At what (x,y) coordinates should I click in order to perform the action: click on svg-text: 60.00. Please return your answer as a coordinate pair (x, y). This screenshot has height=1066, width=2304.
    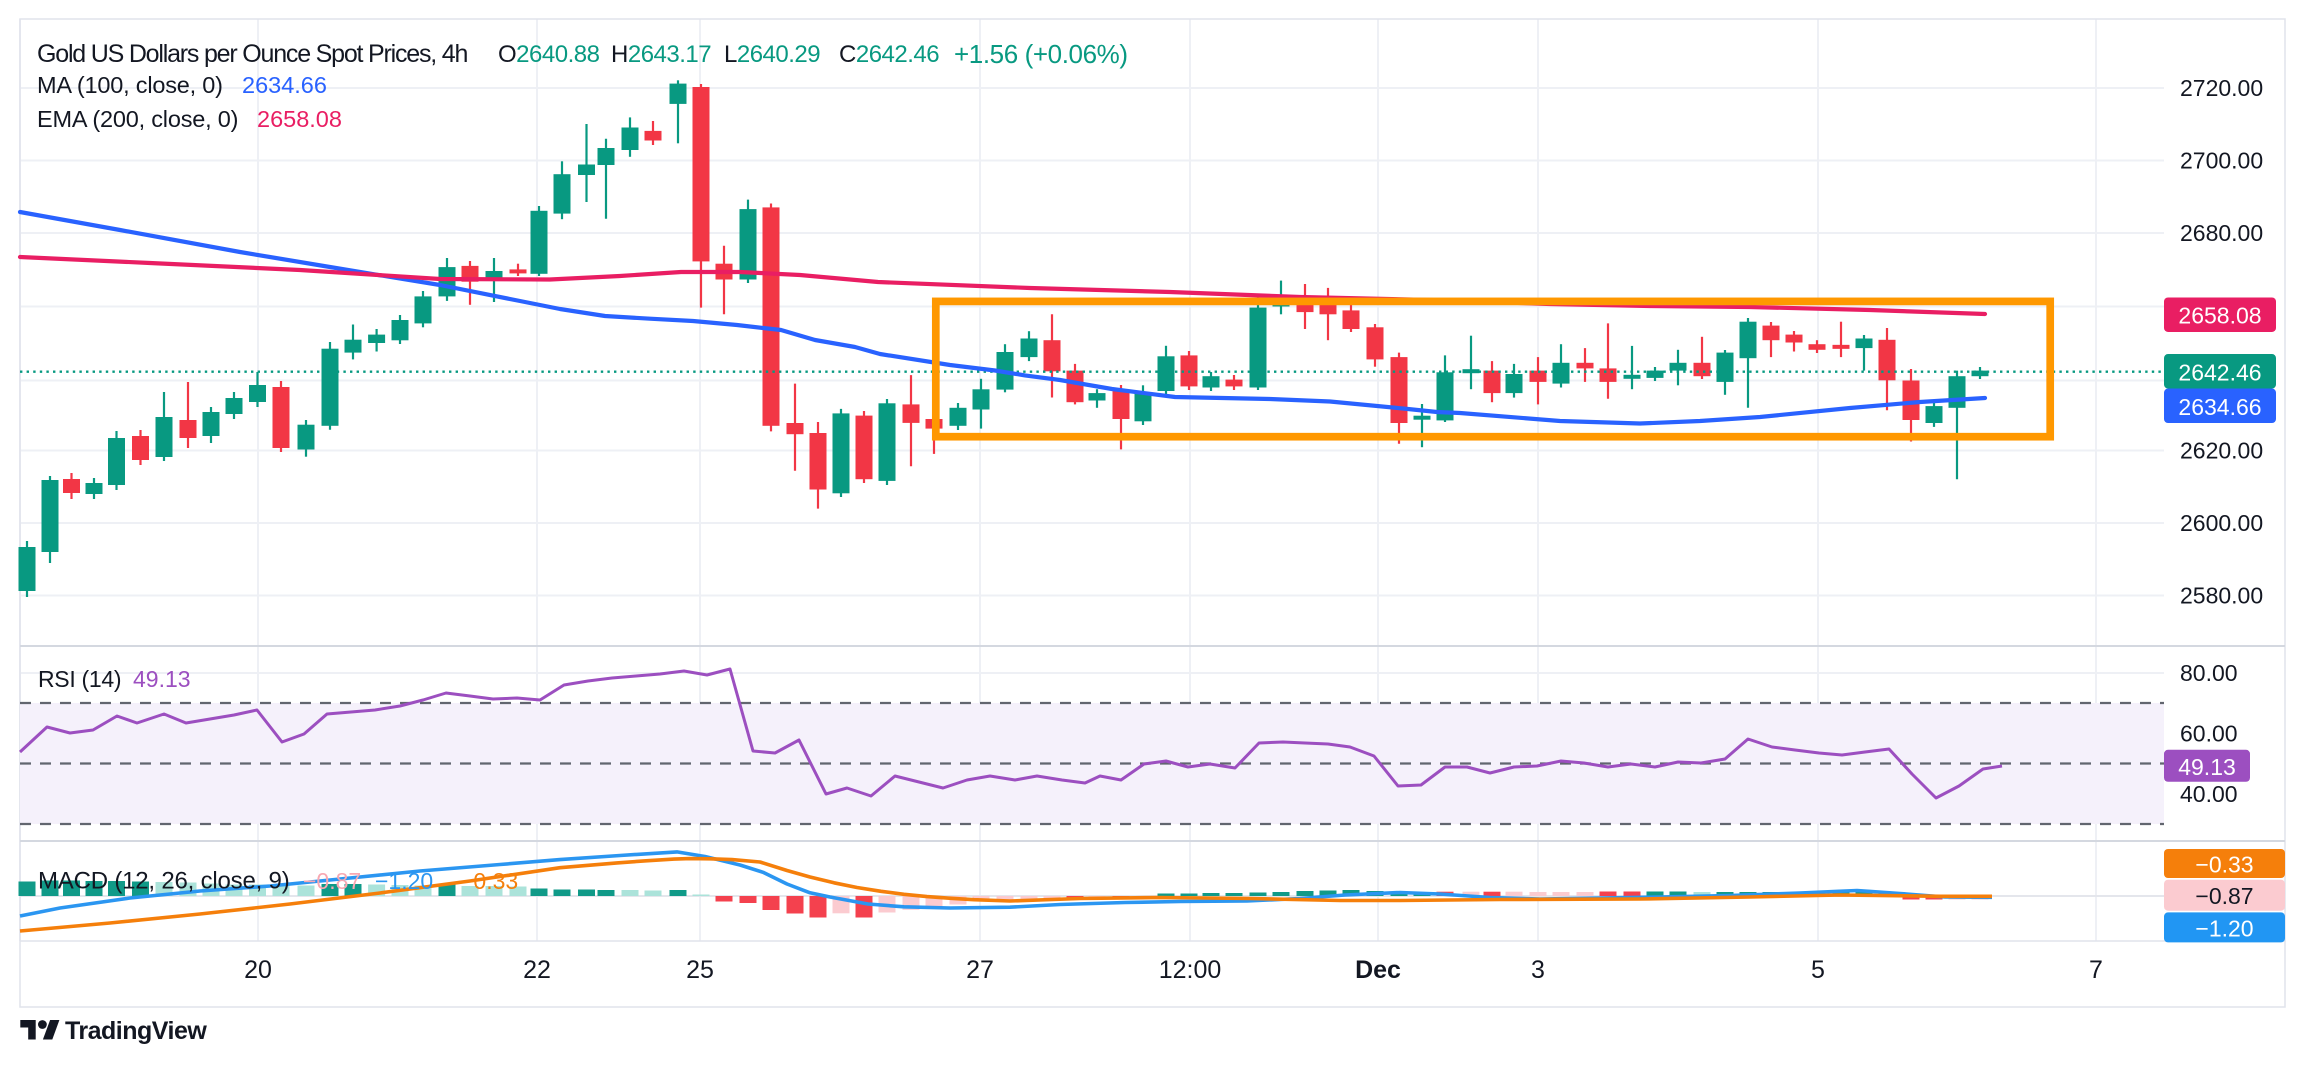
    Looking at the image, I should click on (2209, 733).